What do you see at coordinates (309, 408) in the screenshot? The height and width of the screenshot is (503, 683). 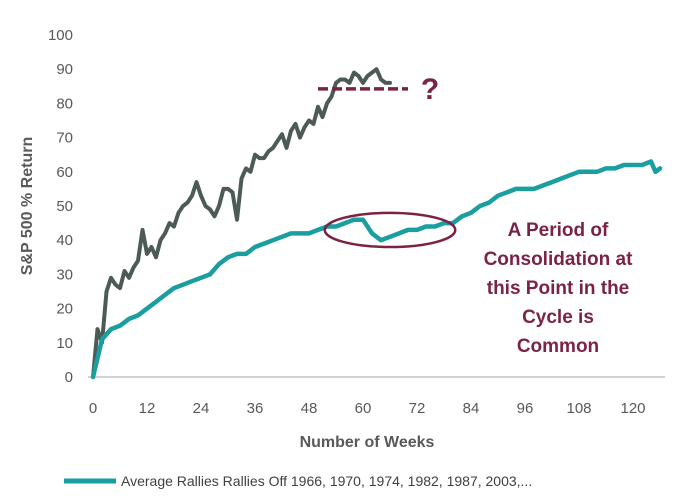 I see `x-tick-label: 48` at bounding box center [309, 408].